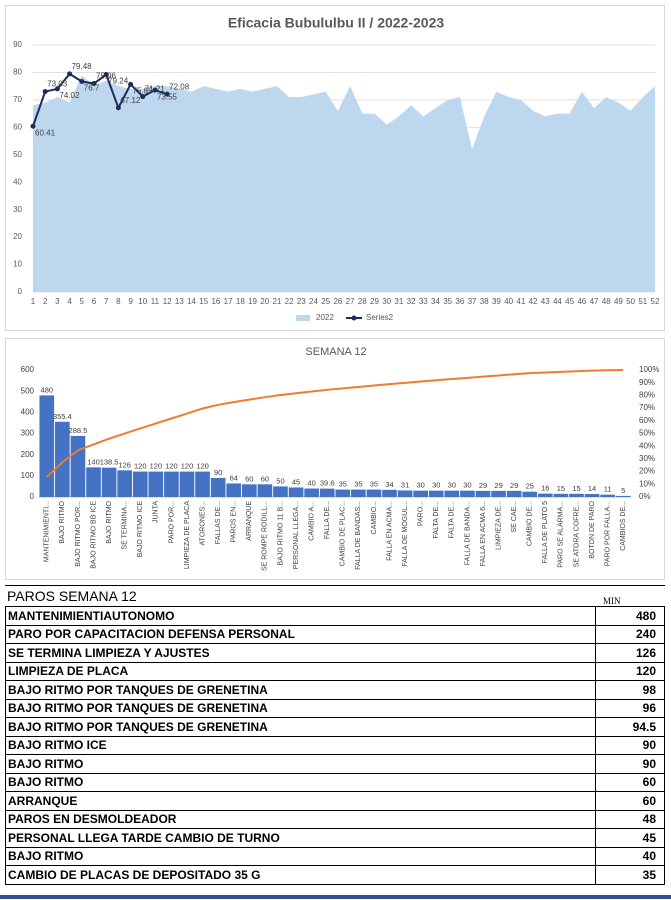  What do you see at coordinates (191, 301) in the screenshot?
I see `x-tick-label: 14` at bounding box center [191, 301].